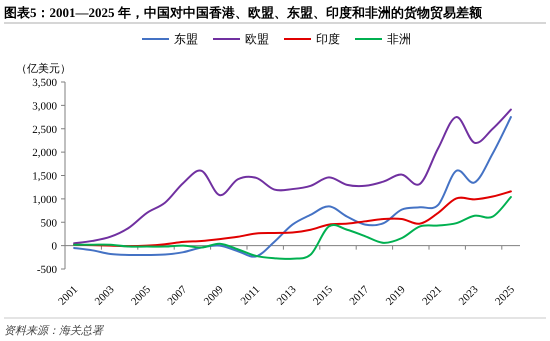 The height and width of the screenshot is (341, 550). What do you see at coordinates (328, 39) in the screenshot?
I see `legend-label: 印度` at bounding box center [328, 39].